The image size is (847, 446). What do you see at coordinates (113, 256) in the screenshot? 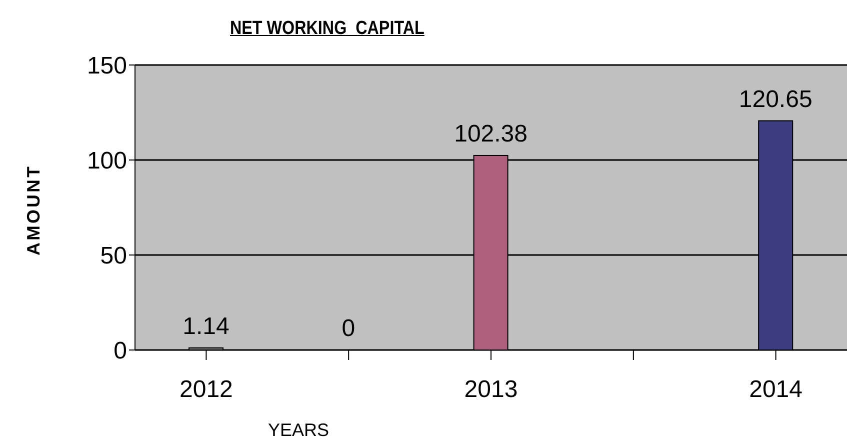
I see `y-tick-label: 50` at bounding box center [113, 256].